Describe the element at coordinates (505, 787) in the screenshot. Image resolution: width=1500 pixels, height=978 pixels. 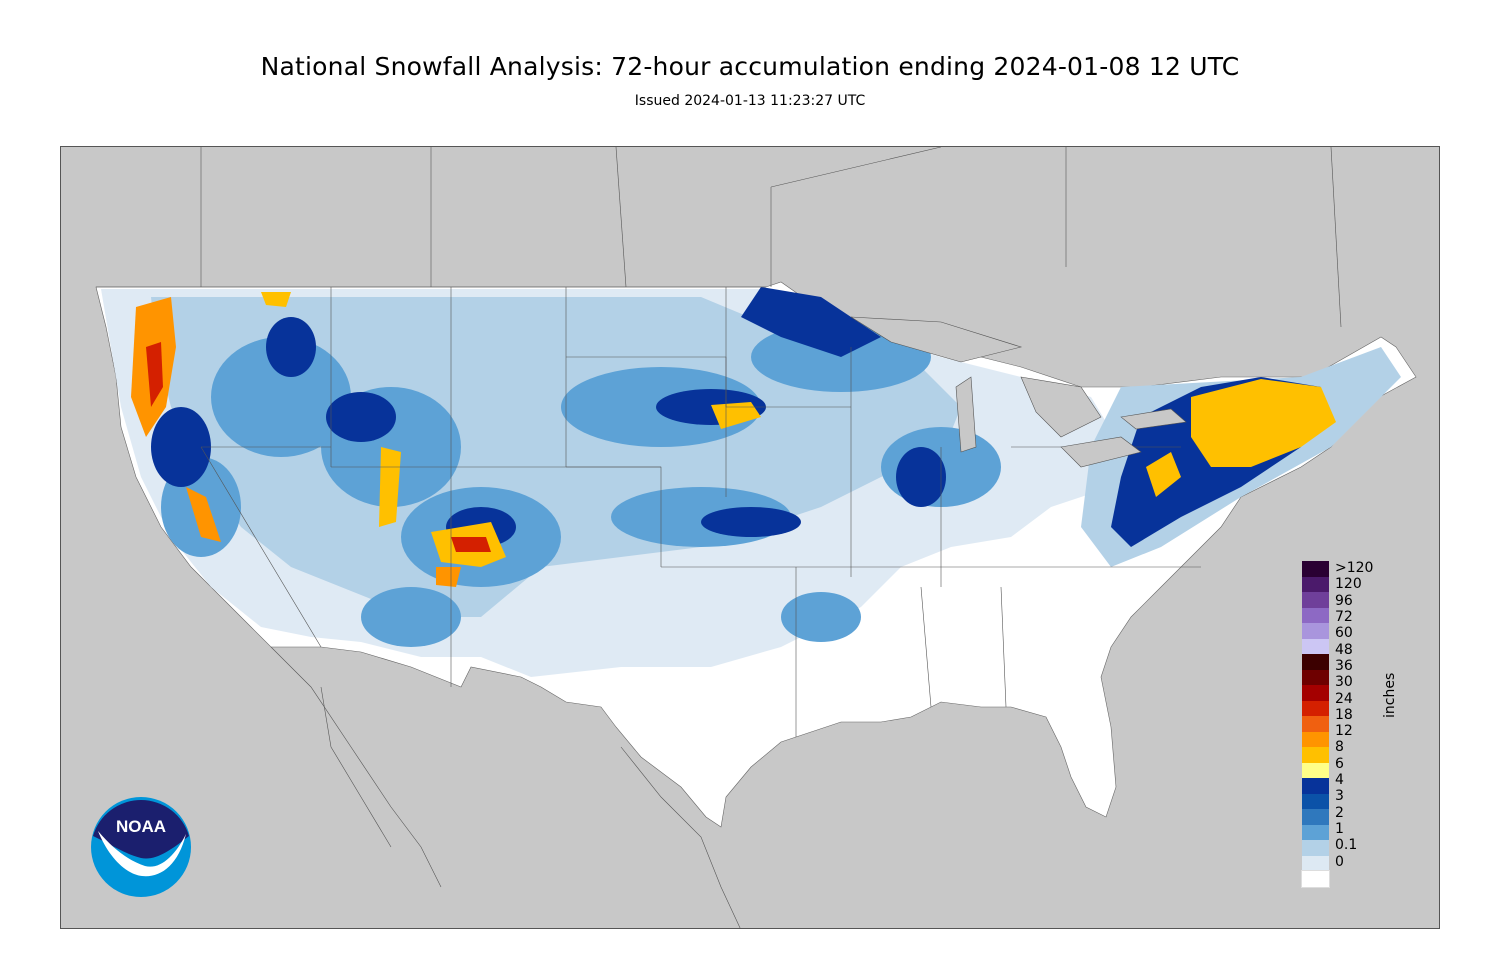
I see `mexico-coastline` at that location.